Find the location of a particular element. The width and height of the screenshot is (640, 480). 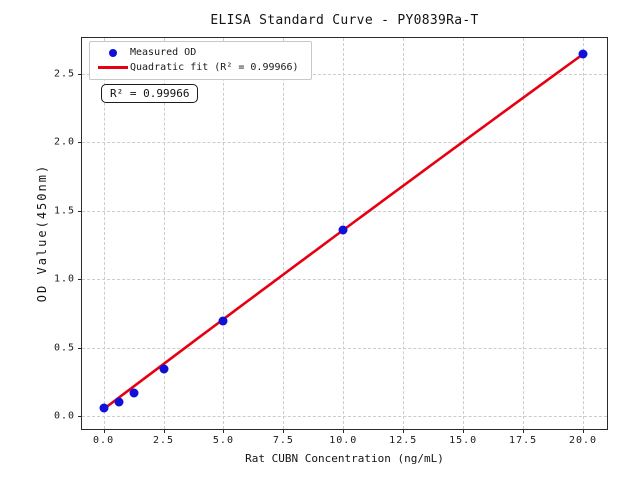

legend-item-measured-od: Measured OD is located at coordinates (197, 52).